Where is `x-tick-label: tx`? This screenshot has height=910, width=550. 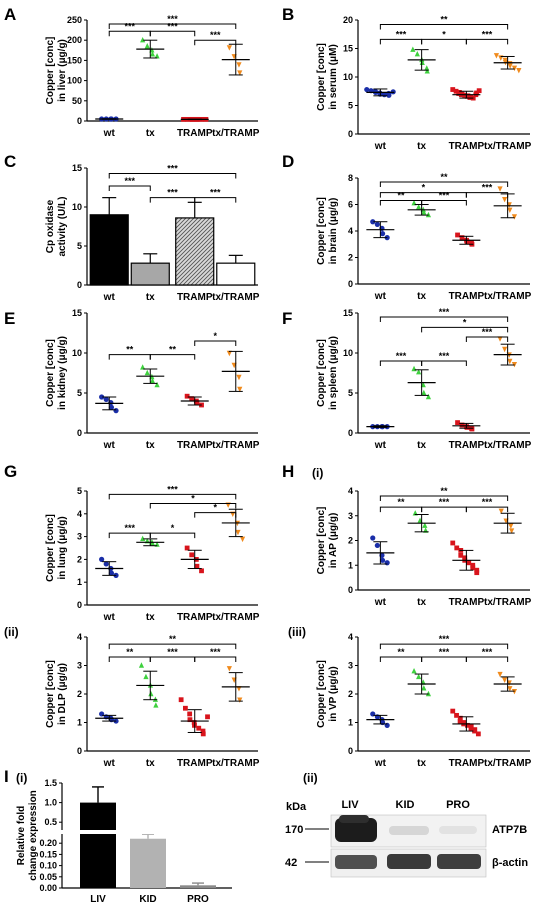 x-tick-label: tx is located at coordinates (150, 445).